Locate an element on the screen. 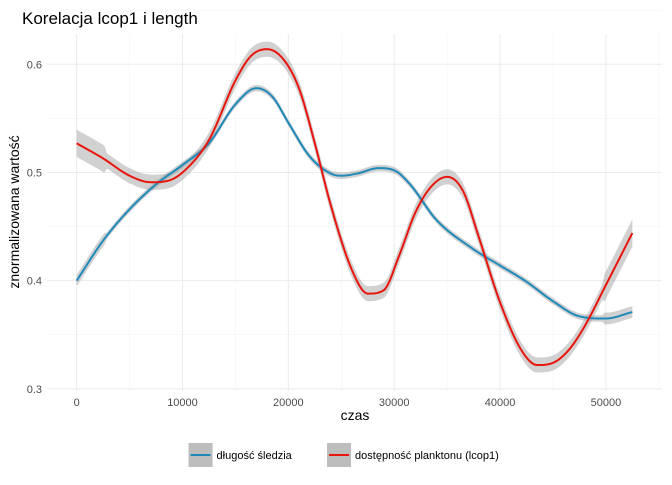  x-tick-label: 10000 is located at coordinates (182, 403).